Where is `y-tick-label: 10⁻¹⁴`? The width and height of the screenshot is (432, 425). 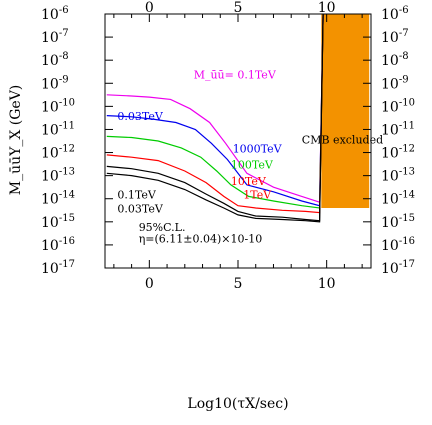
y-tick-label: 10⁻¹⁴ is located at coordinates (58, 199).